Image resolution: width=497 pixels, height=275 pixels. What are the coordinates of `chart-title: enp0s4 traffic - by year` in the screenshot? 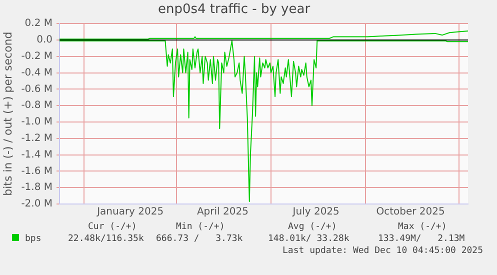 It's located at (234, 10).